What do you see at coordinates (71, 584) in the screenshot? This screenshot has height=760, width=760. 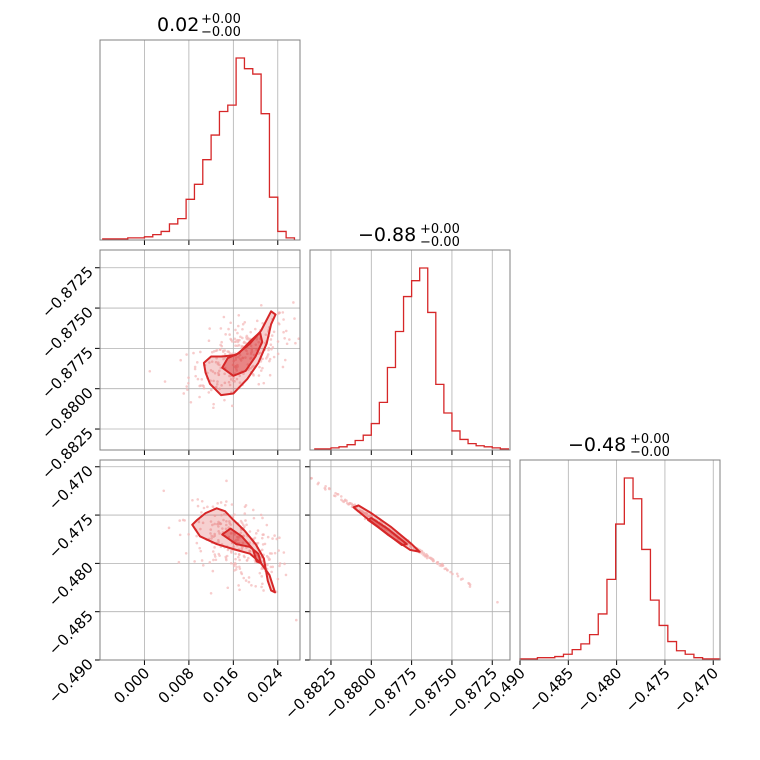 I see `tick-label-y: −0.480` at bounding box center [71, 584].